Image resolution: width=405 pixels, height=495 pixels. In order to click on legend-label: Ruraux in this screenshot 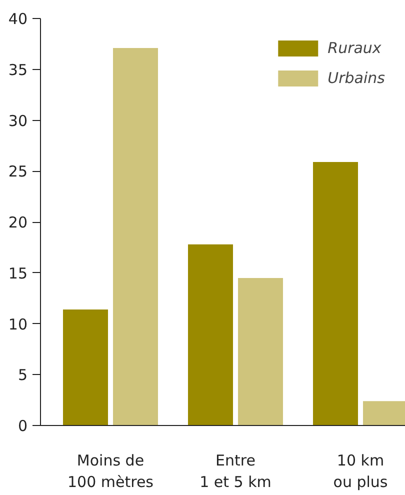, I will do `click(355, 48)`.